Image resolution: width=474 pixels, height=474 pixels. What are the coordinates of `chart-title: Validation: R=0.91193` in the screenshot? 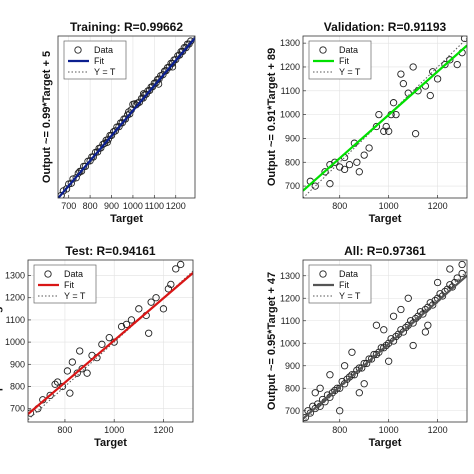 It's located at (385, 27).